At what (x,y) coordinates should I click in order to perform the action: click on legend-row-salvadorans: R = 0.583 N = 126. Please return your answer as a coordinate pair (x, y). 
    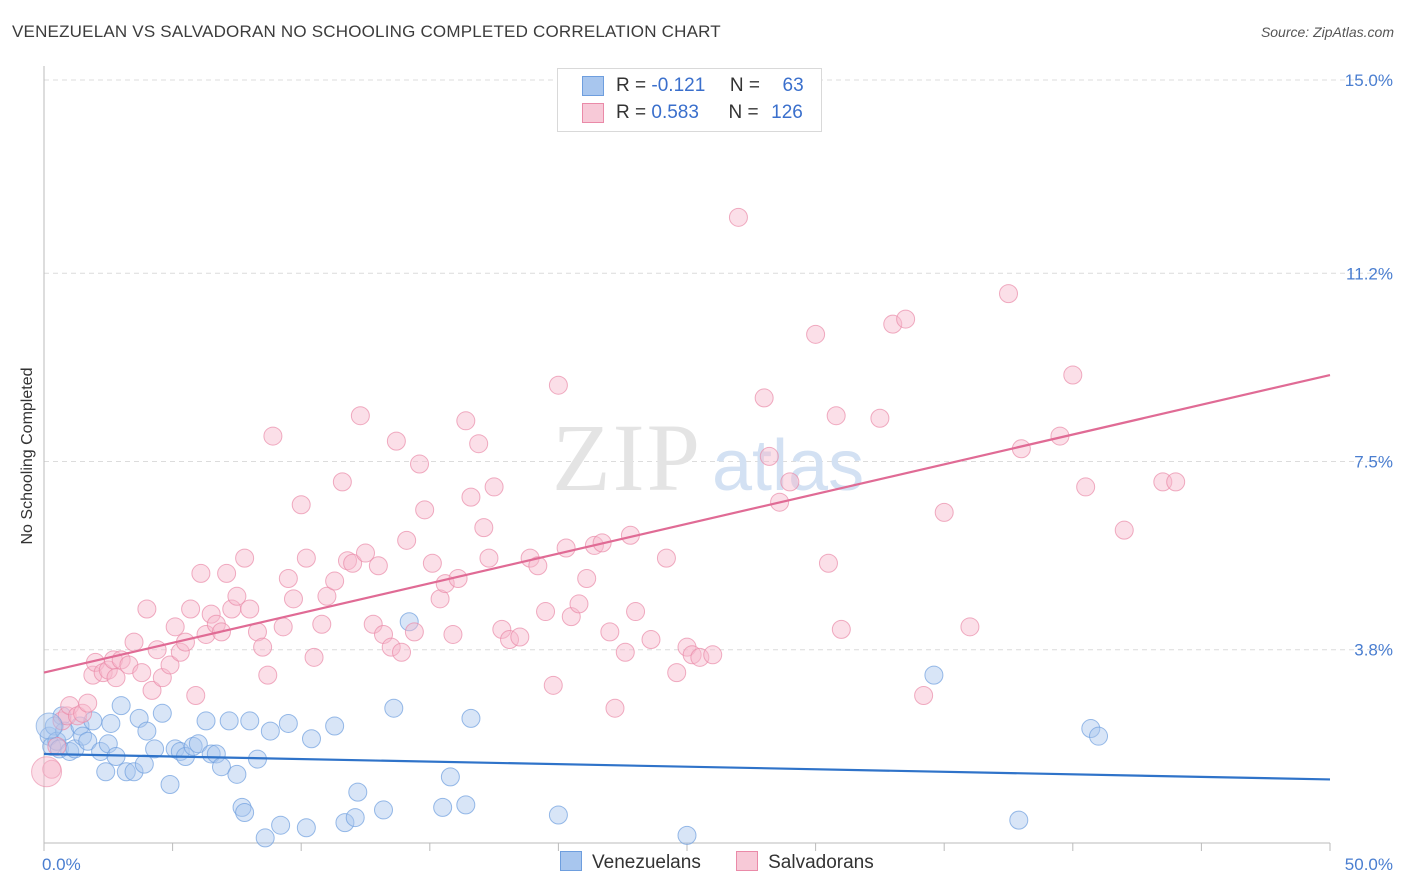
    Looking at the image, I should click on (692, 114).